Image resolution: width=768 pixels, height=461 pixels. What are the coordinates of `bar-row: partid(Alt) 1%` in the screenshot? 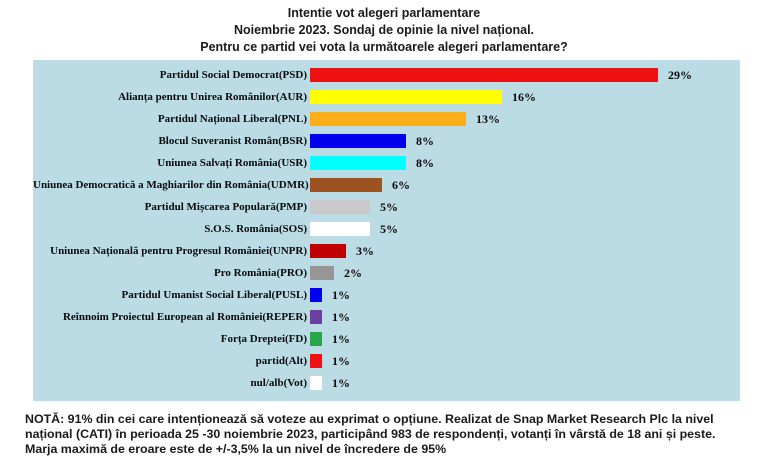 It's located at (386, 361).